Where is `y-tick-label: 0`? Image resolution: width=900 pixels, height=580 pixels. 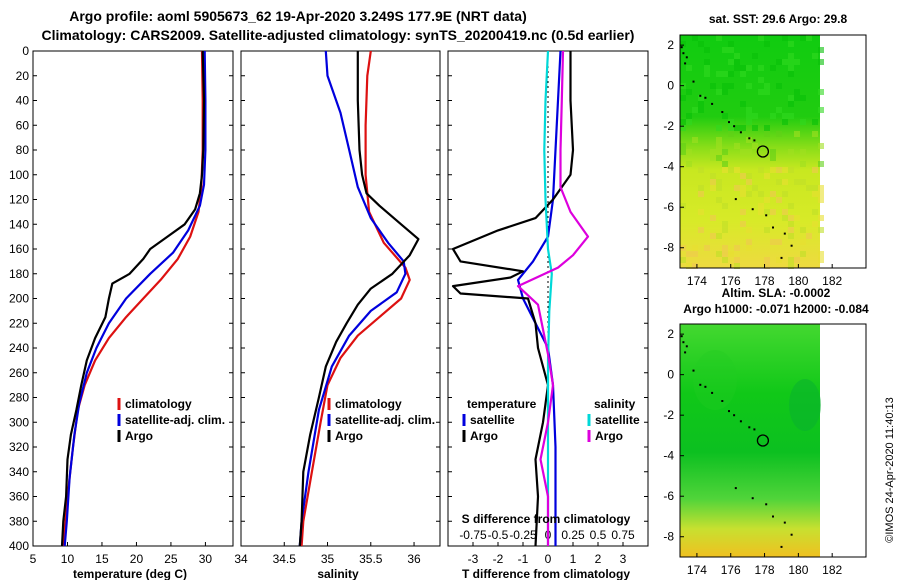
y-tick-label: 0 is located at coordinates (25, 51).